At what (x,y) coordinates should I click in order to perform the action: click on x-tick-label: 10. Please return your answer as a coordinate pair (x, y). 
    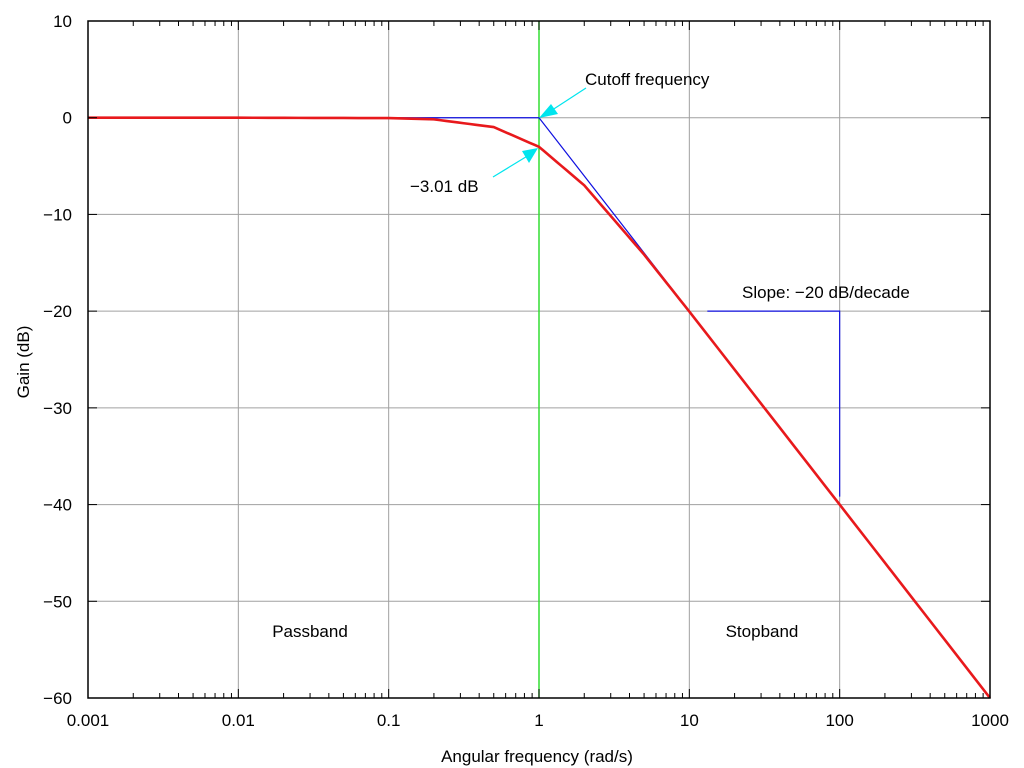
    Looking at the image, I should click on (689, 720).